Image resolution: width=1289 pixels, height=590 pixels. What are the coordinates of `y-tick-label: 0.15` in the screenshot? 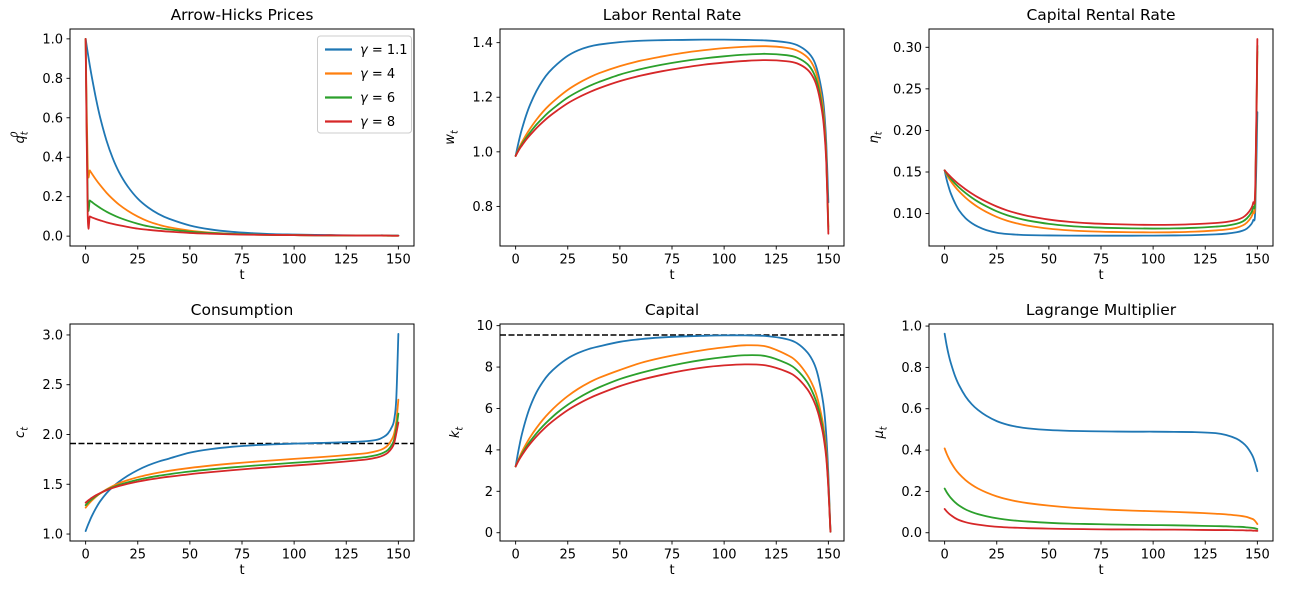 It's located at (907, 173).